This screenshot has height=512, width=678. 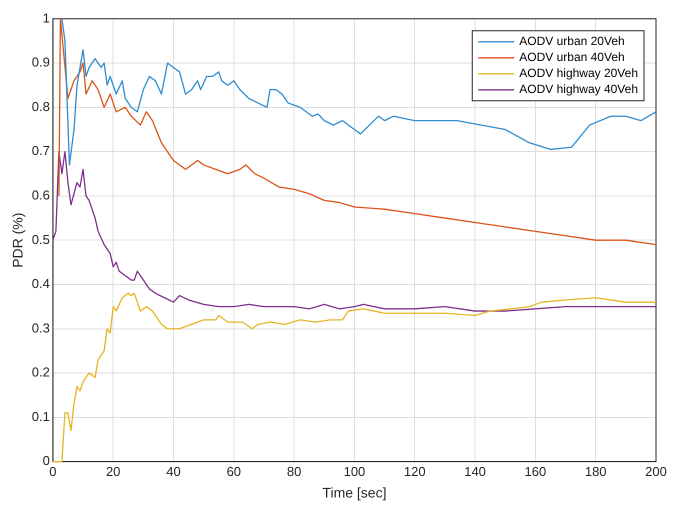 I want to click on y-tick-label: 1, so click(x=46, y=18).